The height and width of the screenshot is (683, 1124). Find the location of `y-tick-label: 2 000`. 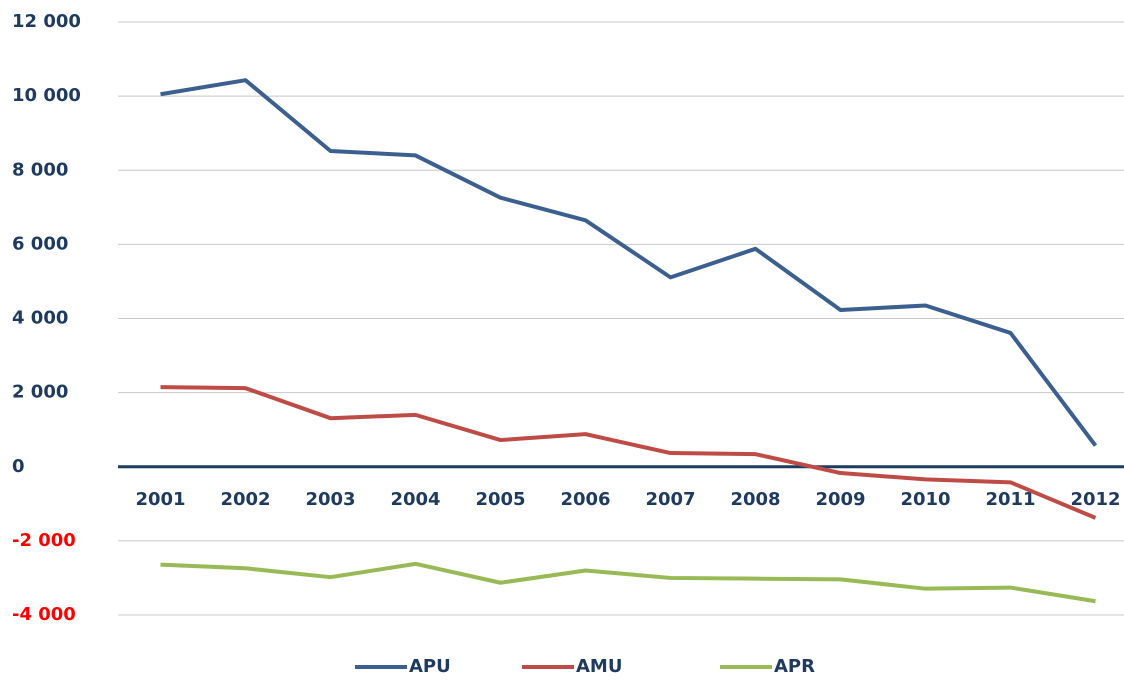

y-tick-label: 2 000 is located at coordinates (40, 392).